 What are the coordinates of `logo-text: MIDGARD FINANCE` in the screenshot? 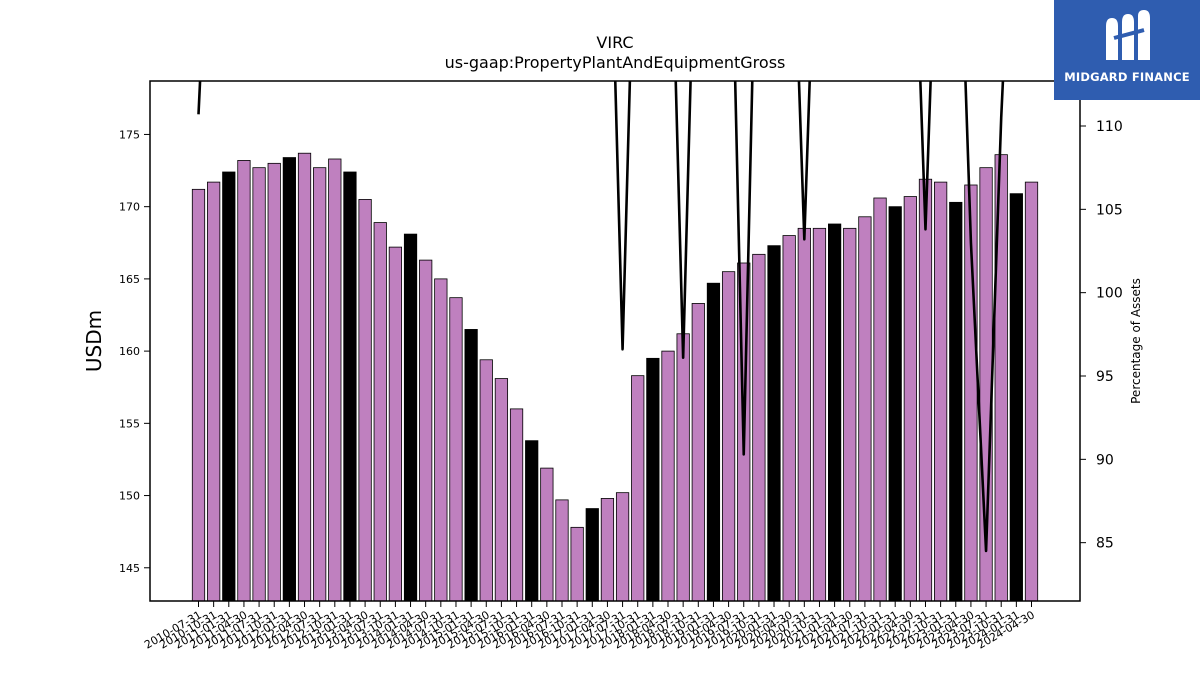 It's located at (1127, 77).